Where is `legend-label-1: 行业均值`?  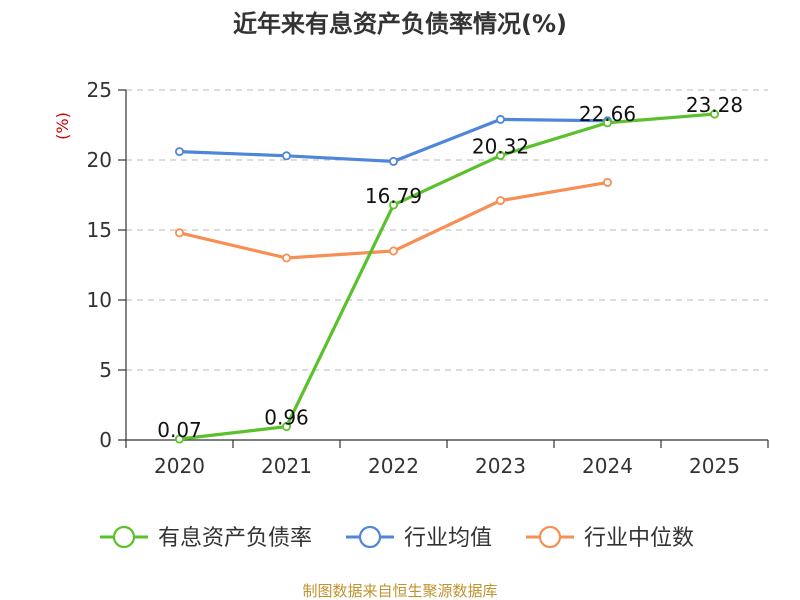 legend-label-1: 行业均值 is located at coordinates (448, 538).